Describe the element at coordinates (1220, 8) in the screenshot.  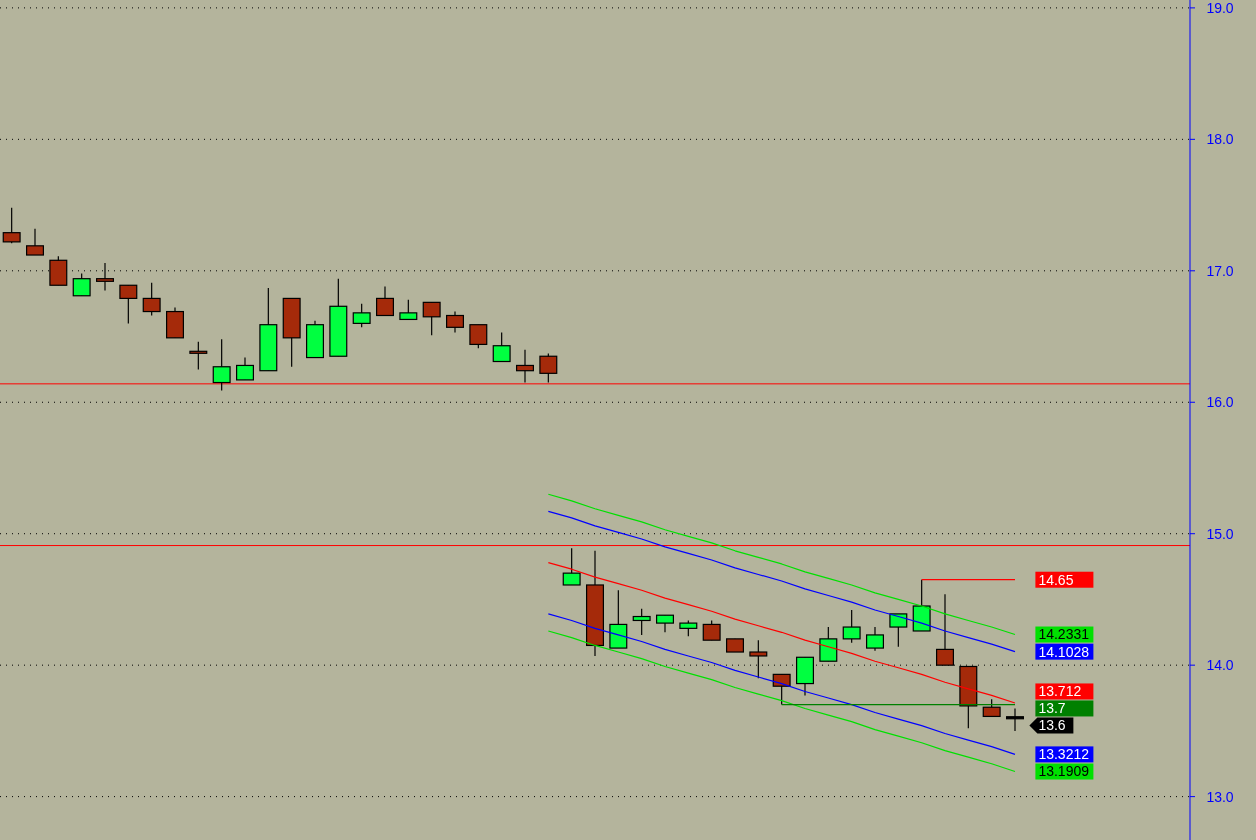
I see `y-tick-label: 19.0` at that location.